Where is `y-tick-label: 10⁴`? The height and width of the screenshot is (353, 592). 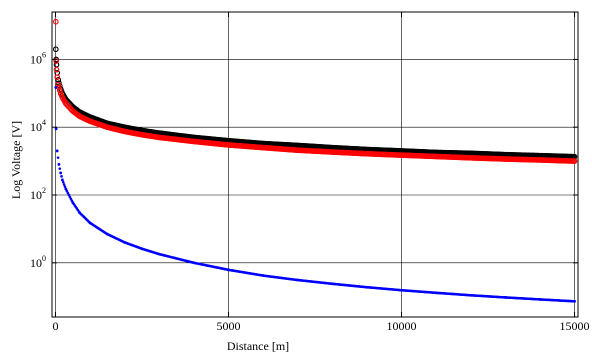
y-tick-label: 10⁴ is located at coordinates (38, 126).